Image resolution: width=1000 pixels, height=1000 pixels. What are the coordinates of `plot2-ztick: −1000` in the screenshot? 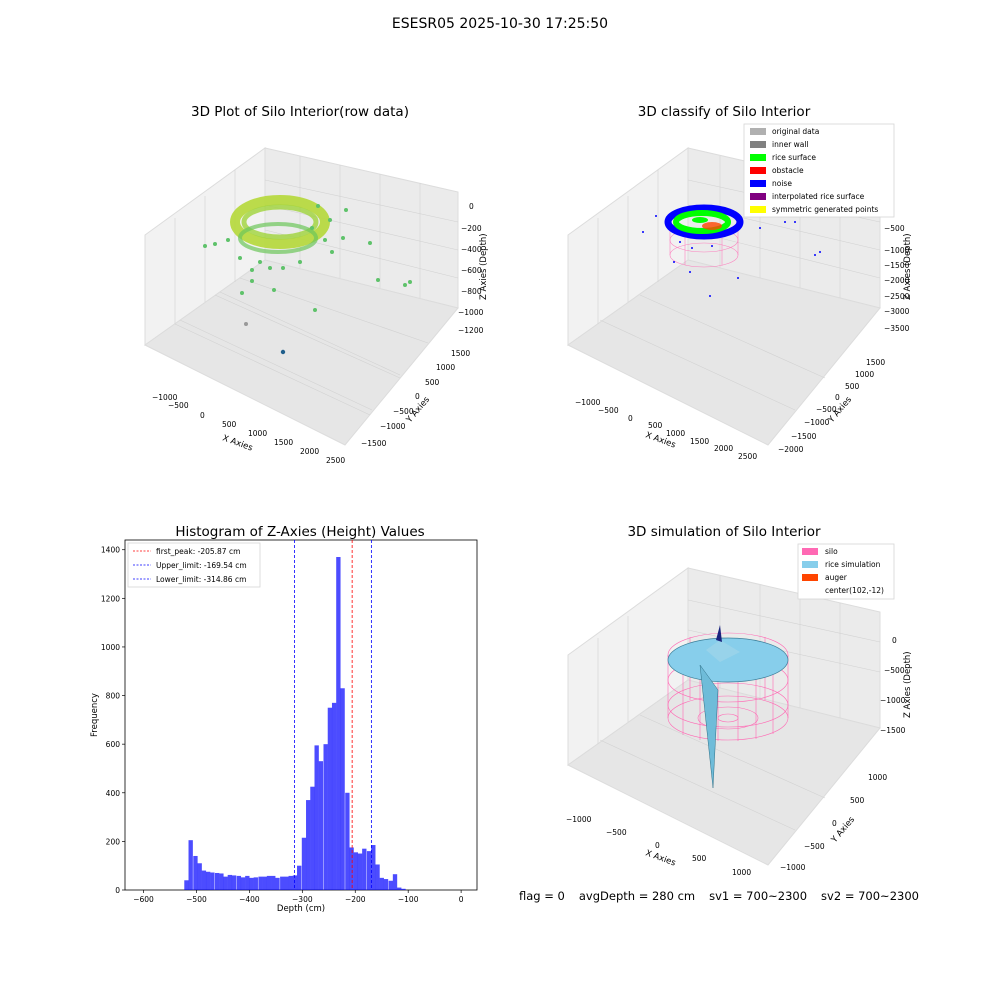 It's located at (897, 250).